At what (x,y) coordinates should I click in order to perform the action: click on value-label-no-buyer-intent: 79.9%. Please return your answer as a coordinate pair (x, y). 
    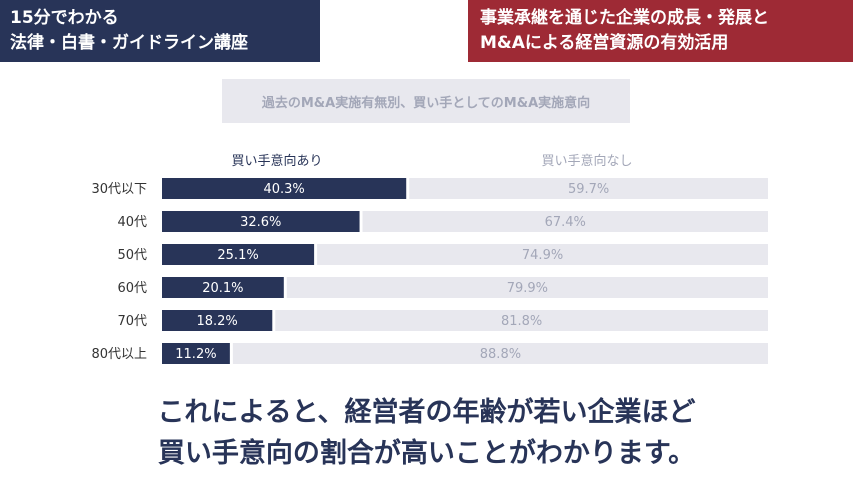
    Looking at the image, I should click on (527, 288).